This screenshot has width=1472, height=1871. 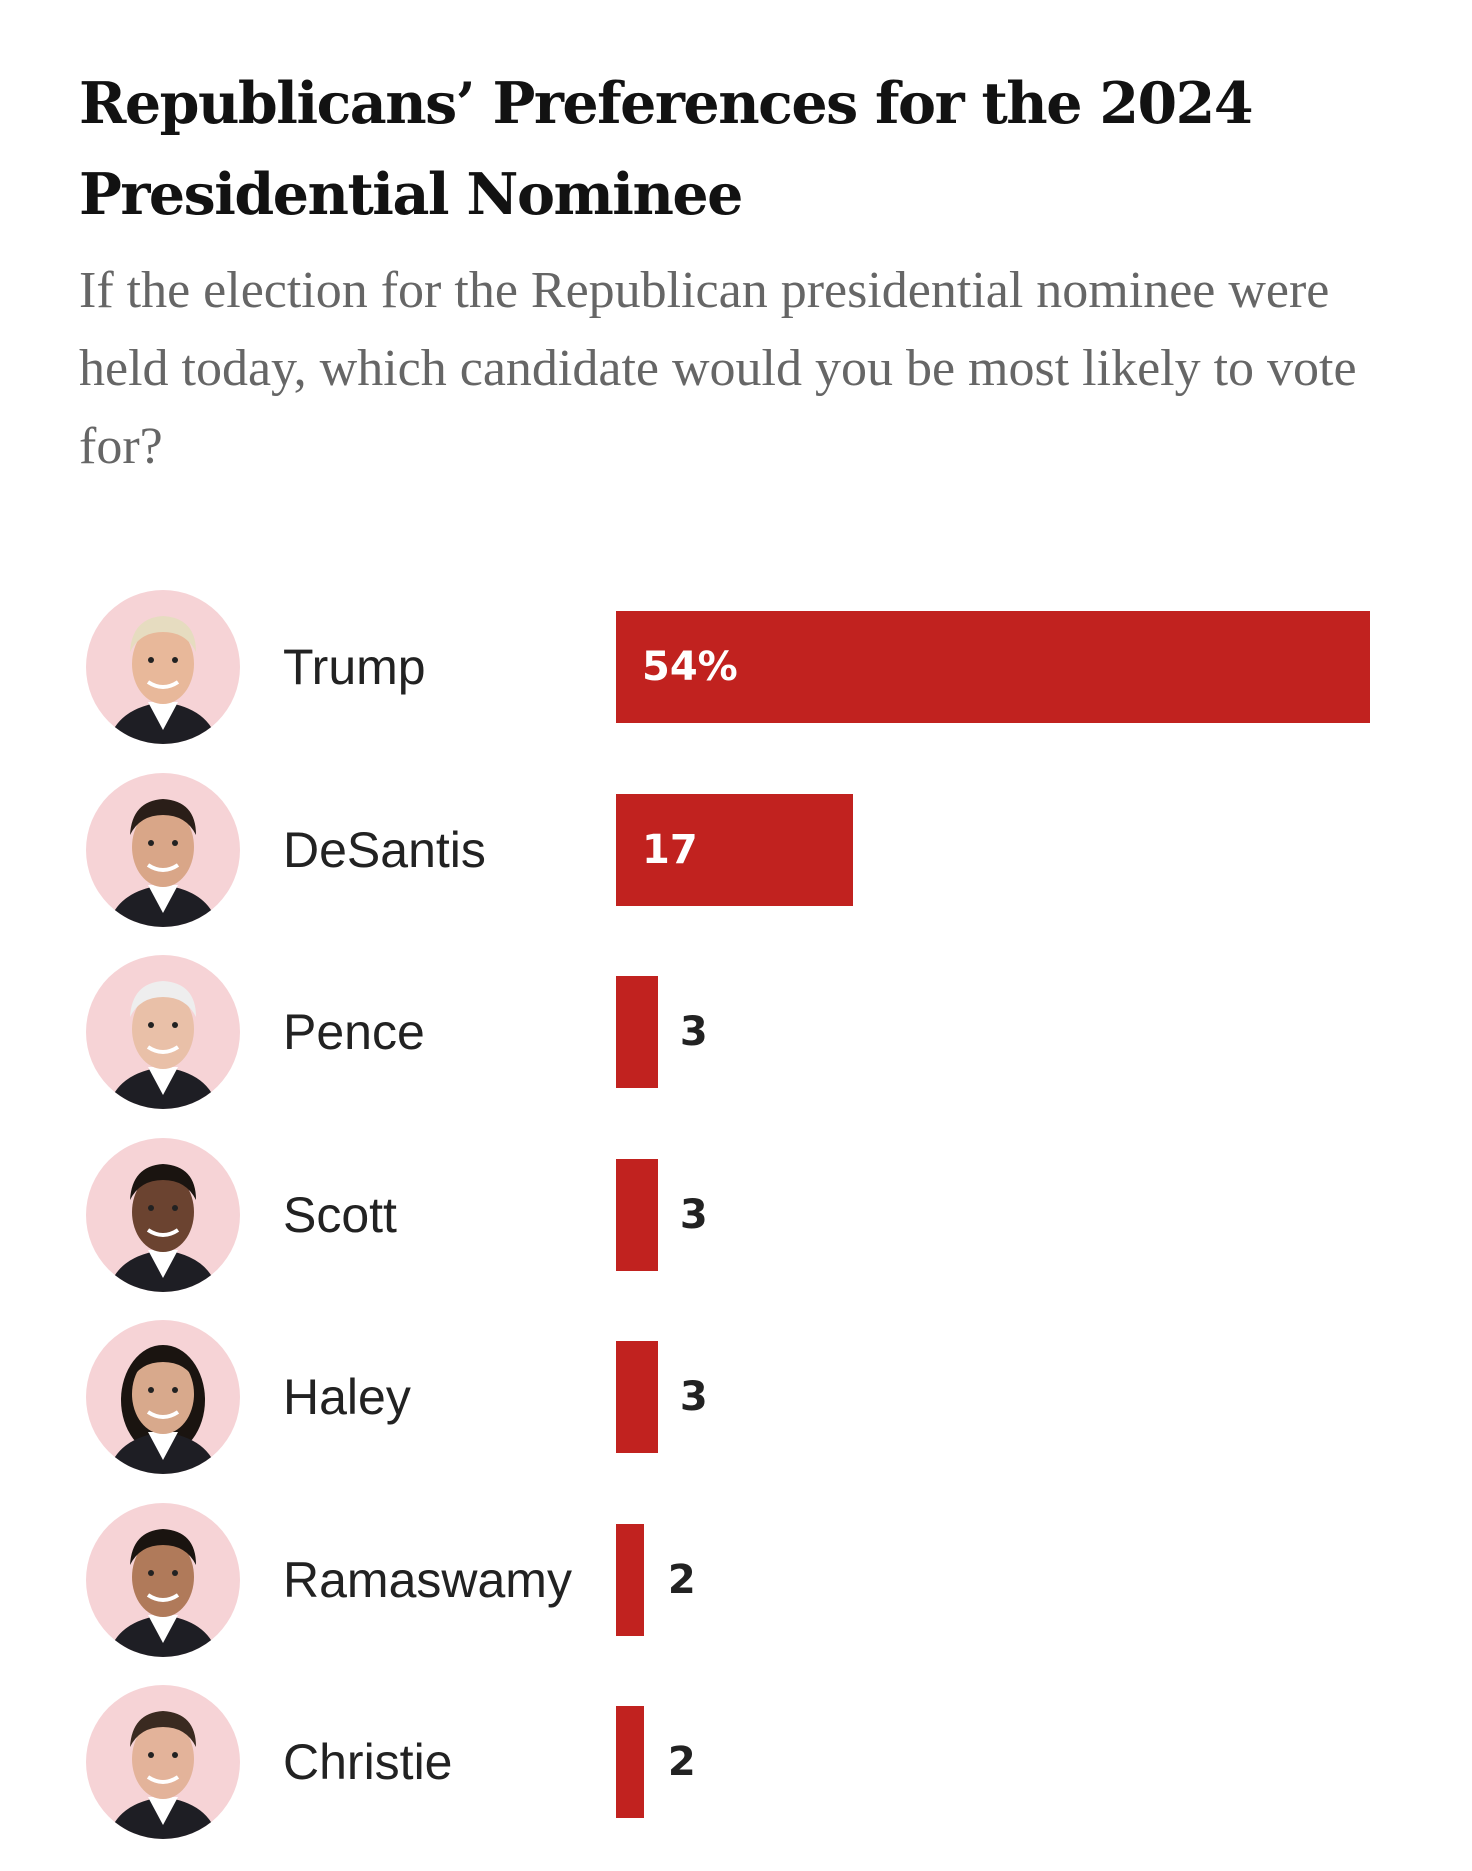 What do you see at coordinates (354, 667) in the screenshot?
I see `candidate-name: Trump` at bounding box center [354, 667].